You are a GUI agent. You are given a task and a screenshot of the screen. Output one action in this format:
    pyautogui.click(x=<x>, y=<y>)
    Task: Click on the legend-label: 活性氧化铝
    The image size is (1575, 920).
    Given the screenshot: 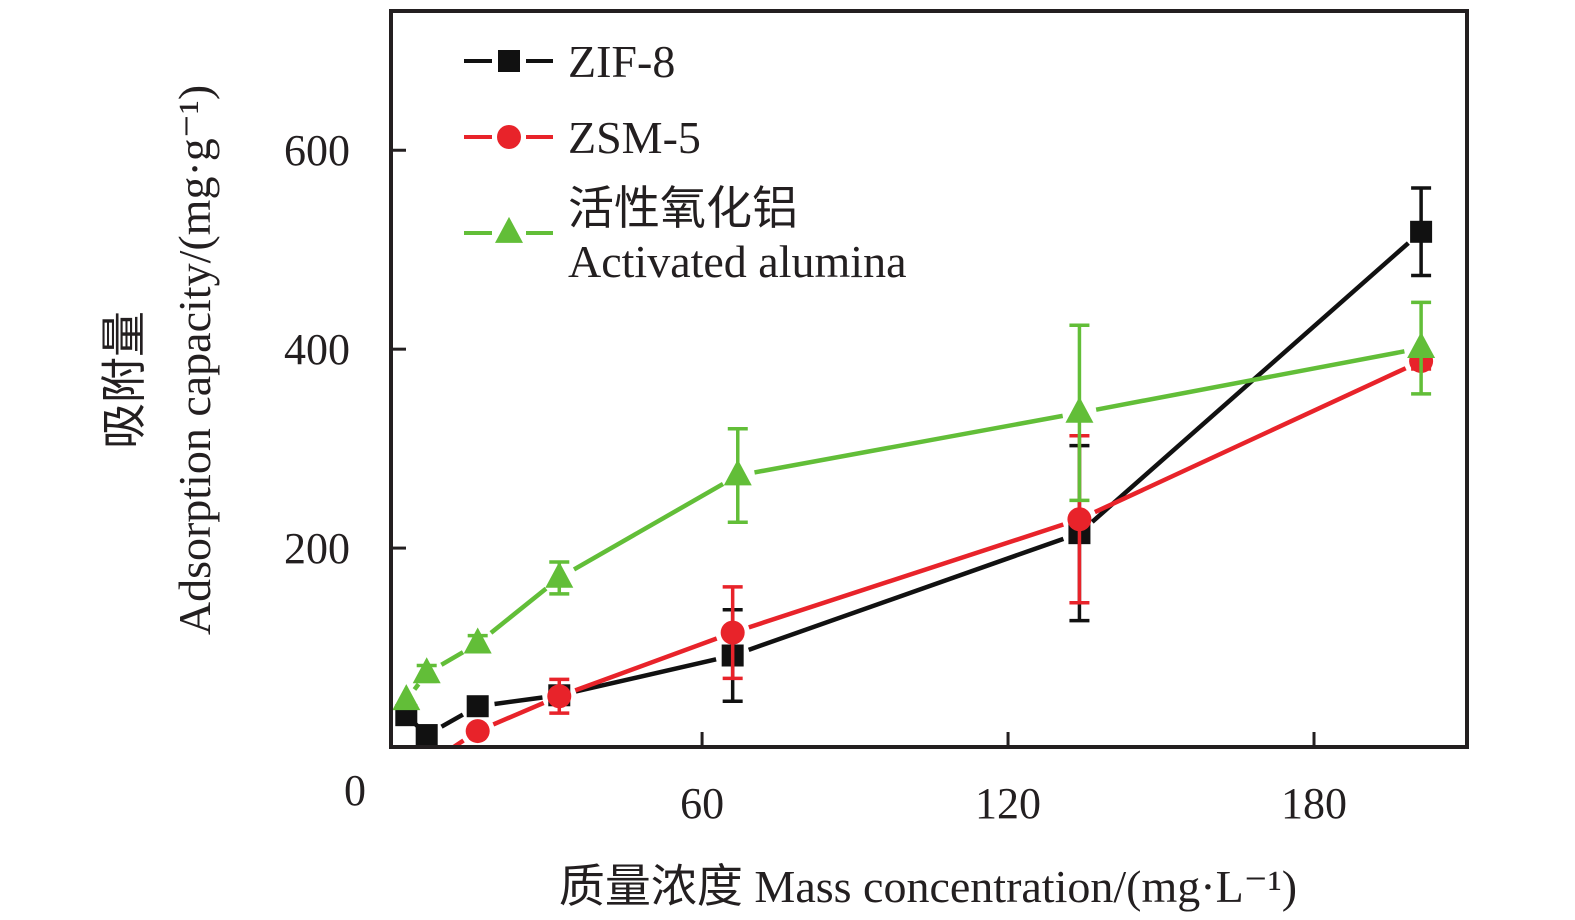 What is the action you would take?
    pyautogui.click(x=683, y=208)
    